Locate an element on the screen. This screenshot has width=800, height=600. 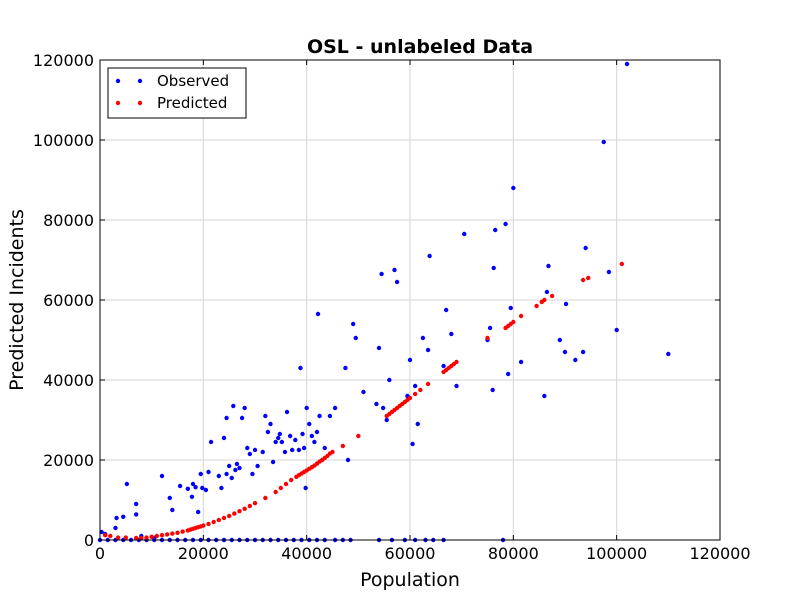
y-tick-label: 60000 is located at coordinates (68, 300).